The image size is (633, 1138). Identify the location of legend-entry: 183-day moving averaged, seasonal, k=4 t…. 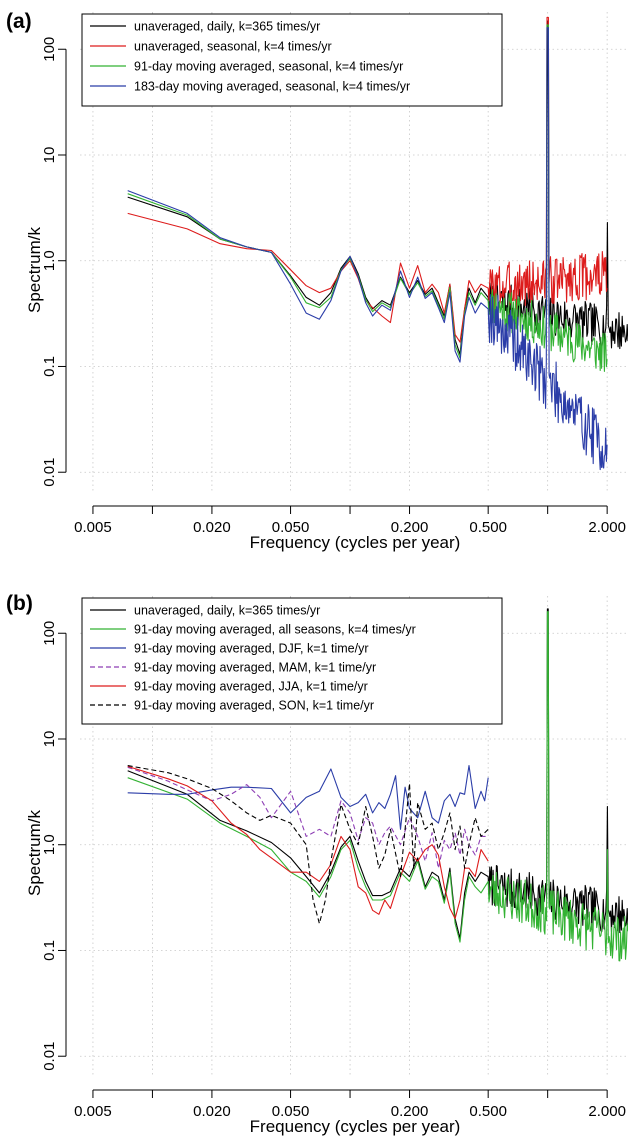
(272, 87).